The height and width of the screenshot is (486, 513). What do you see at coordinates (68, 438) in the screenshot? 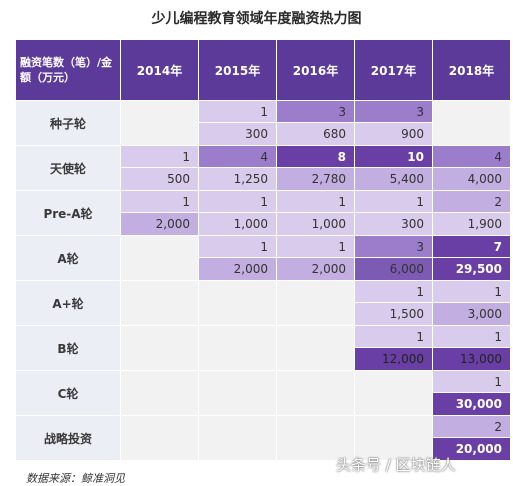
I see `round-label: 战略投资` at bounding box center [68, 438].